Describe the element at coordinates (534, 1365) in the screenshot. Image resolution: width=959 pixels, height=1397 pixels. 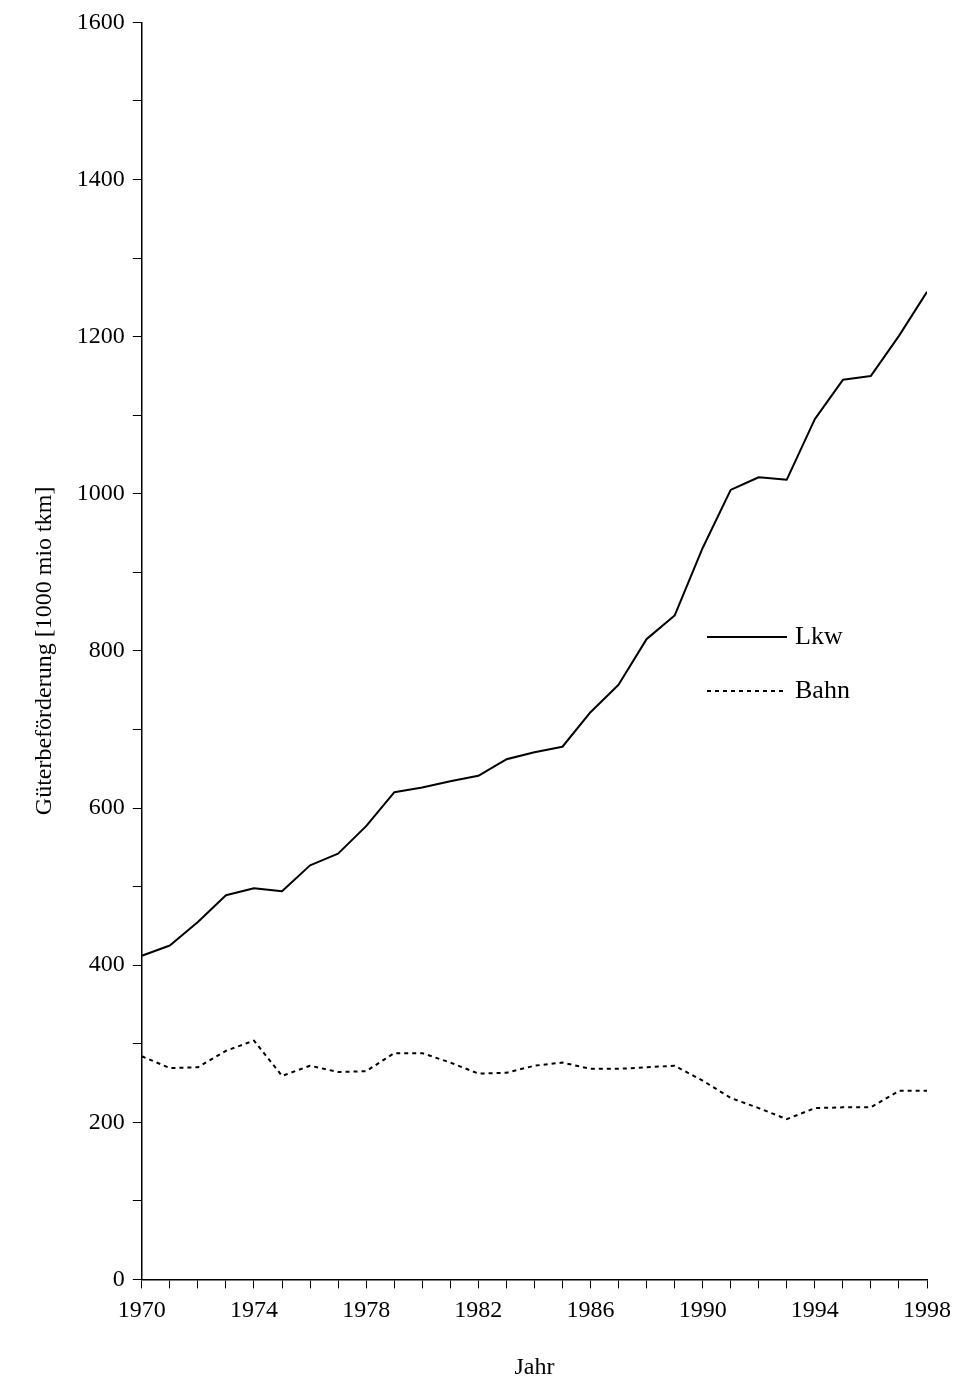
I see `x-axis-title: Jahr` at that location.